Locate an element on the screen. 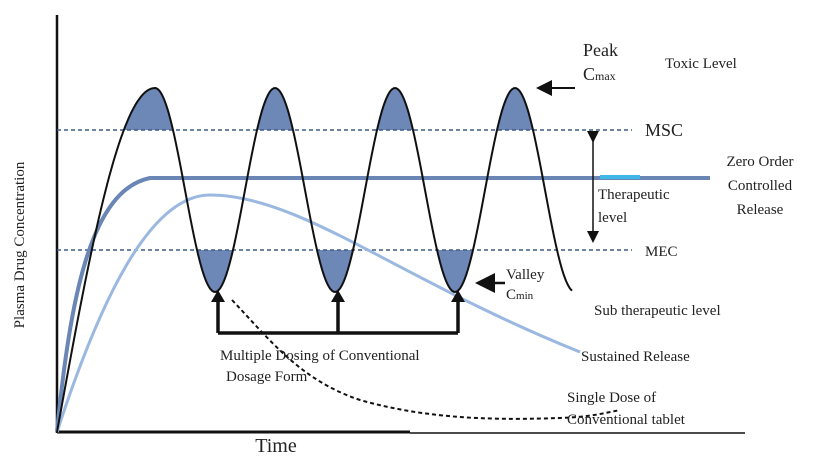 Image resolution: width=827 pixels, height=468 pixels. peak-shading is located at coordinates (328, 109).